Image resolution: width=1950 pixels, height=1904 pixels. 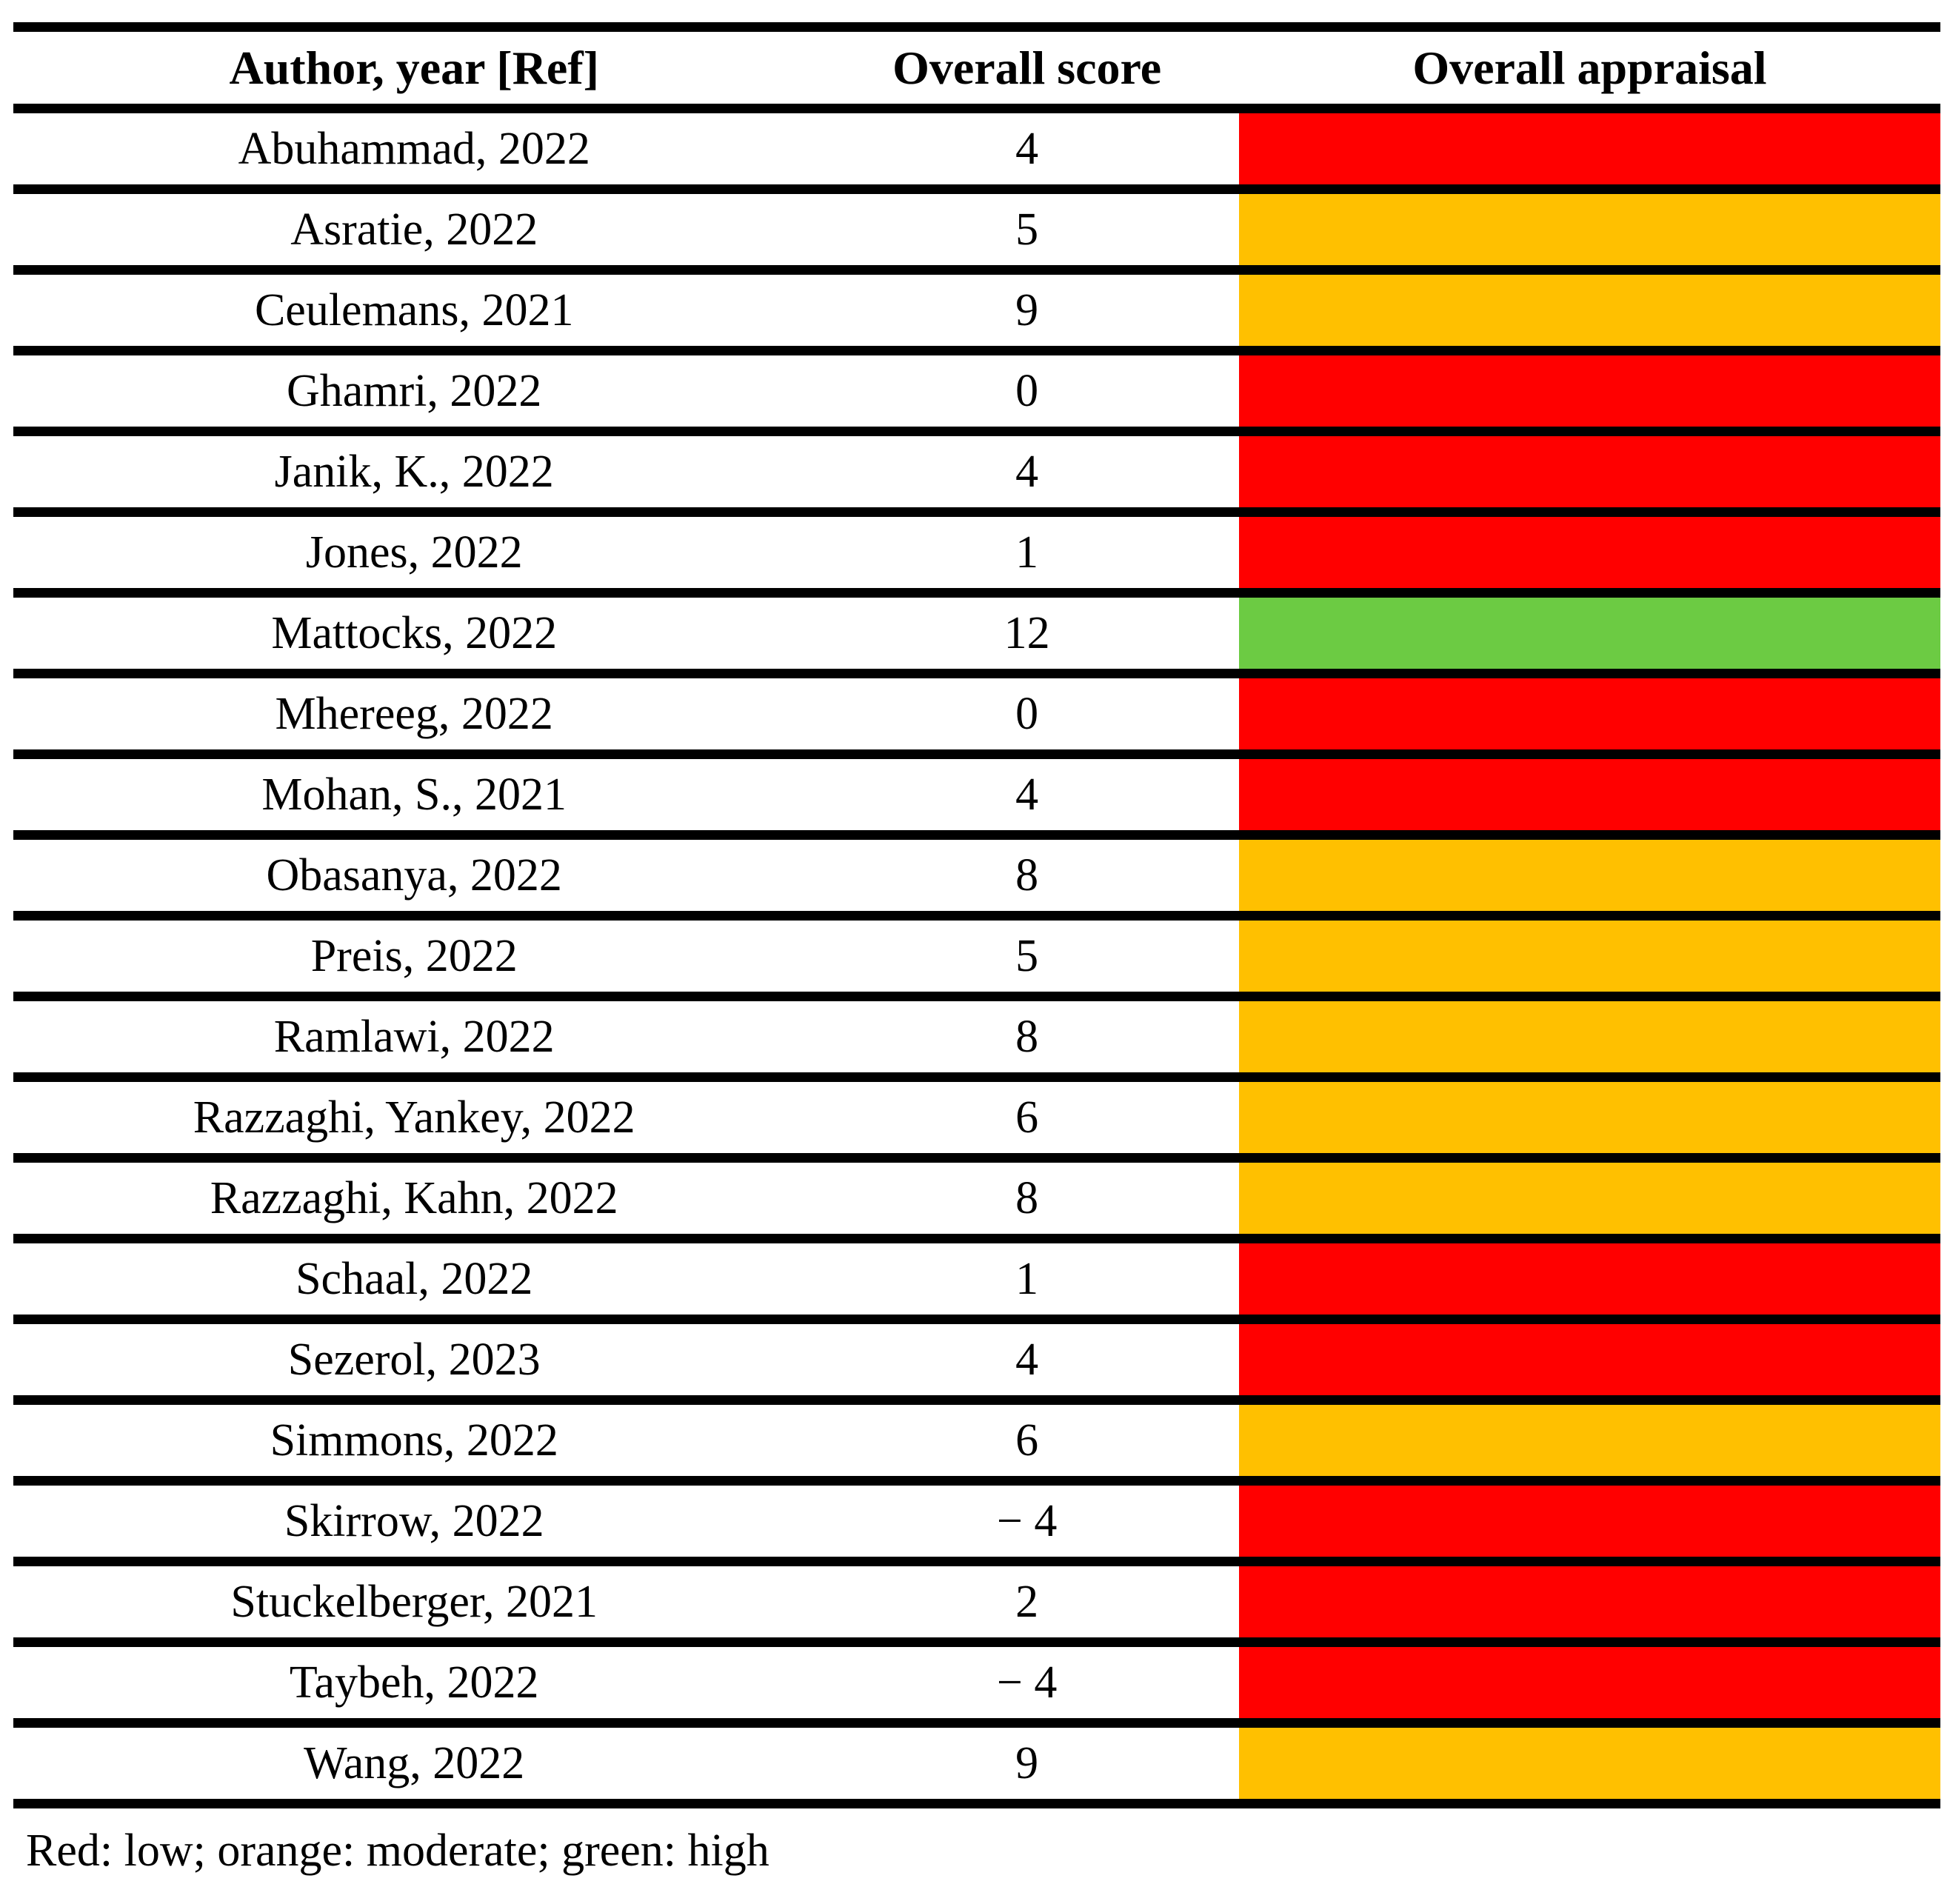 What do you see at coordinates (414, 472) in the screenshot?
I see `author-cell: Janik, K., 2022` at bounding box center [414, 472].